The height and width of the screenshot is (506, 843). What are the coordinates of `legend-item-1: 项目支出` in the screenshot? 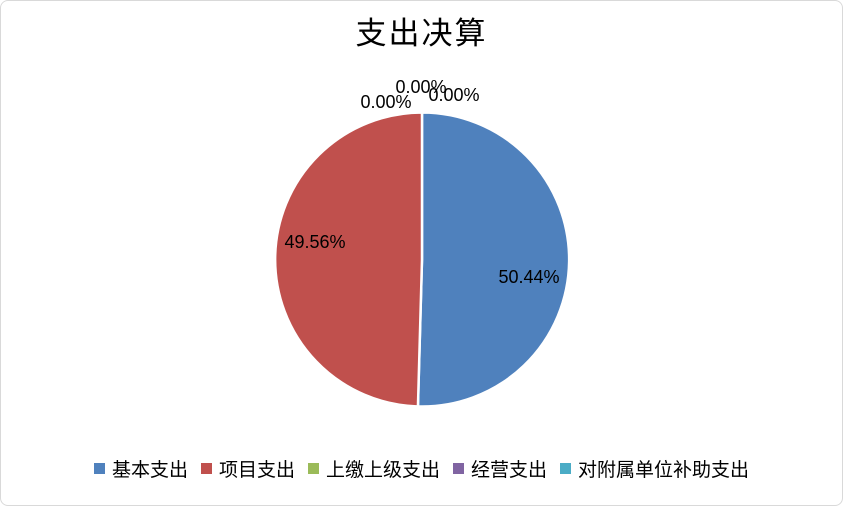 It's located at (247, 468).